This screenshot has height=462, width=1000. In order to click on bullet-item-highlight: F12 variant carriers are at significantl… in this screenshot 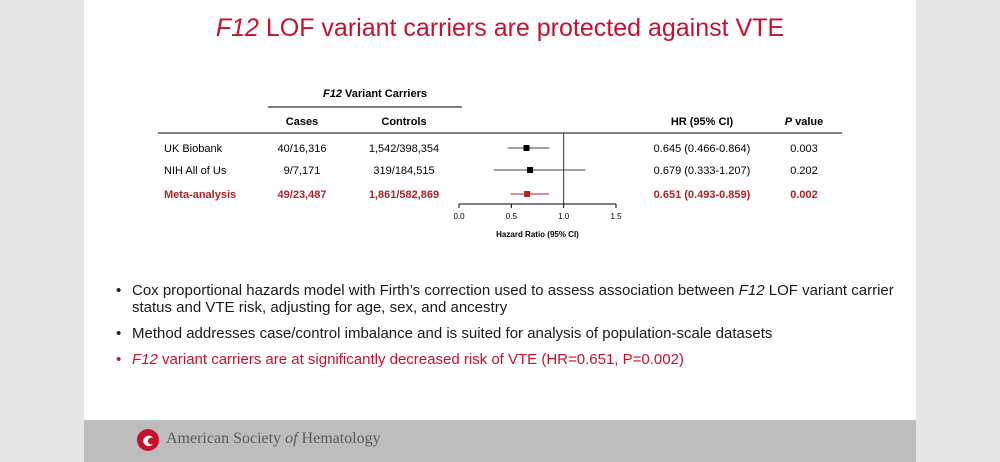, I will do `click(509, 359)`.